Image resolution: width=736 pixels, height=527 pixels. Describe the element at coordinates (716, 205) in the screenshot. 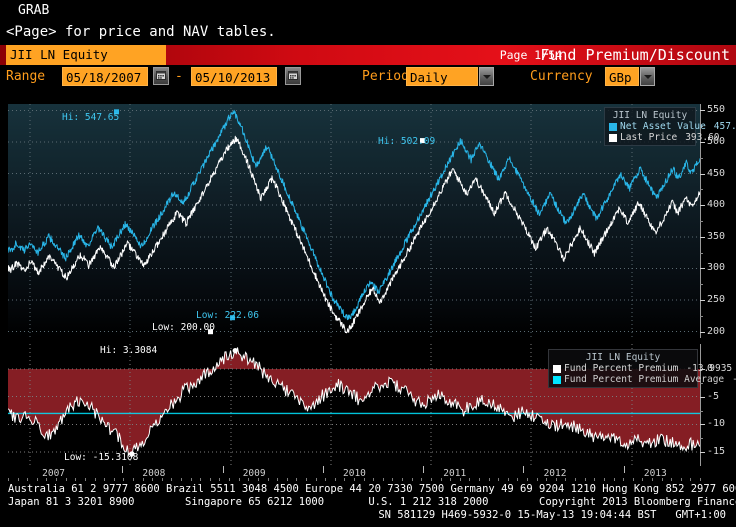

I see `y-tick-label: 400` at that location.